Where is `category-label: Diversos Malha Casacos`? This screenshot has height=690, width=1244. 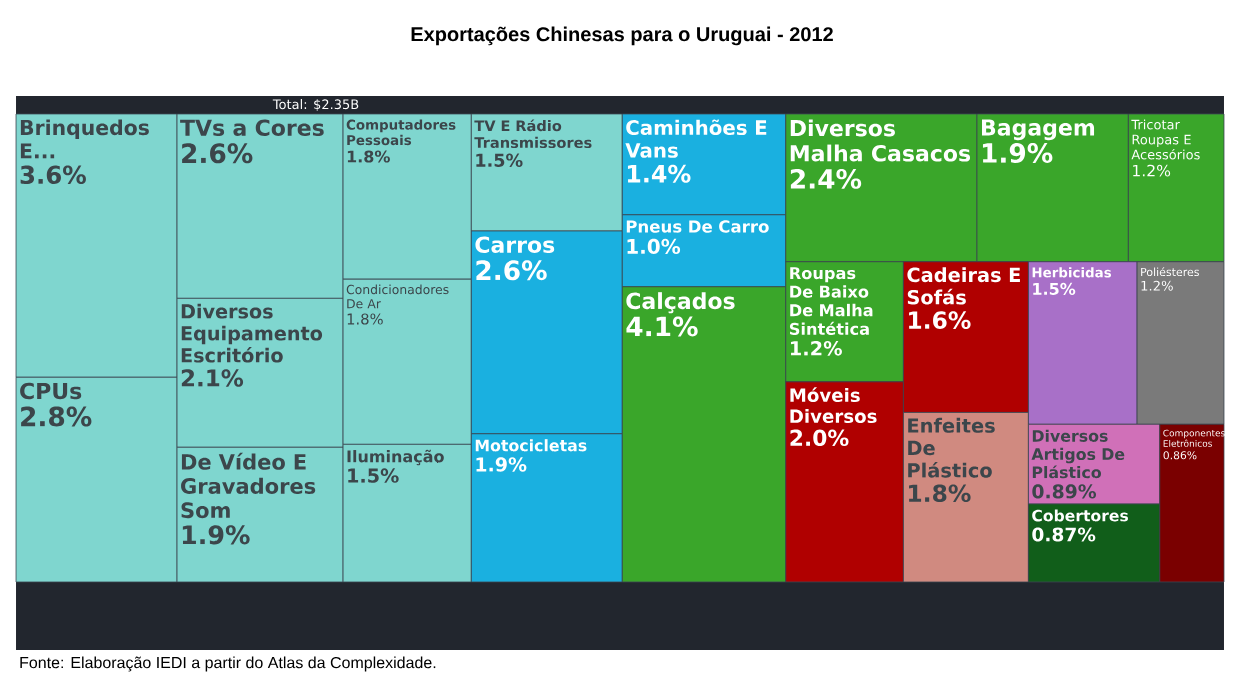 category-label: Diversos Malha Casacos is located at coordinates (880, 140).